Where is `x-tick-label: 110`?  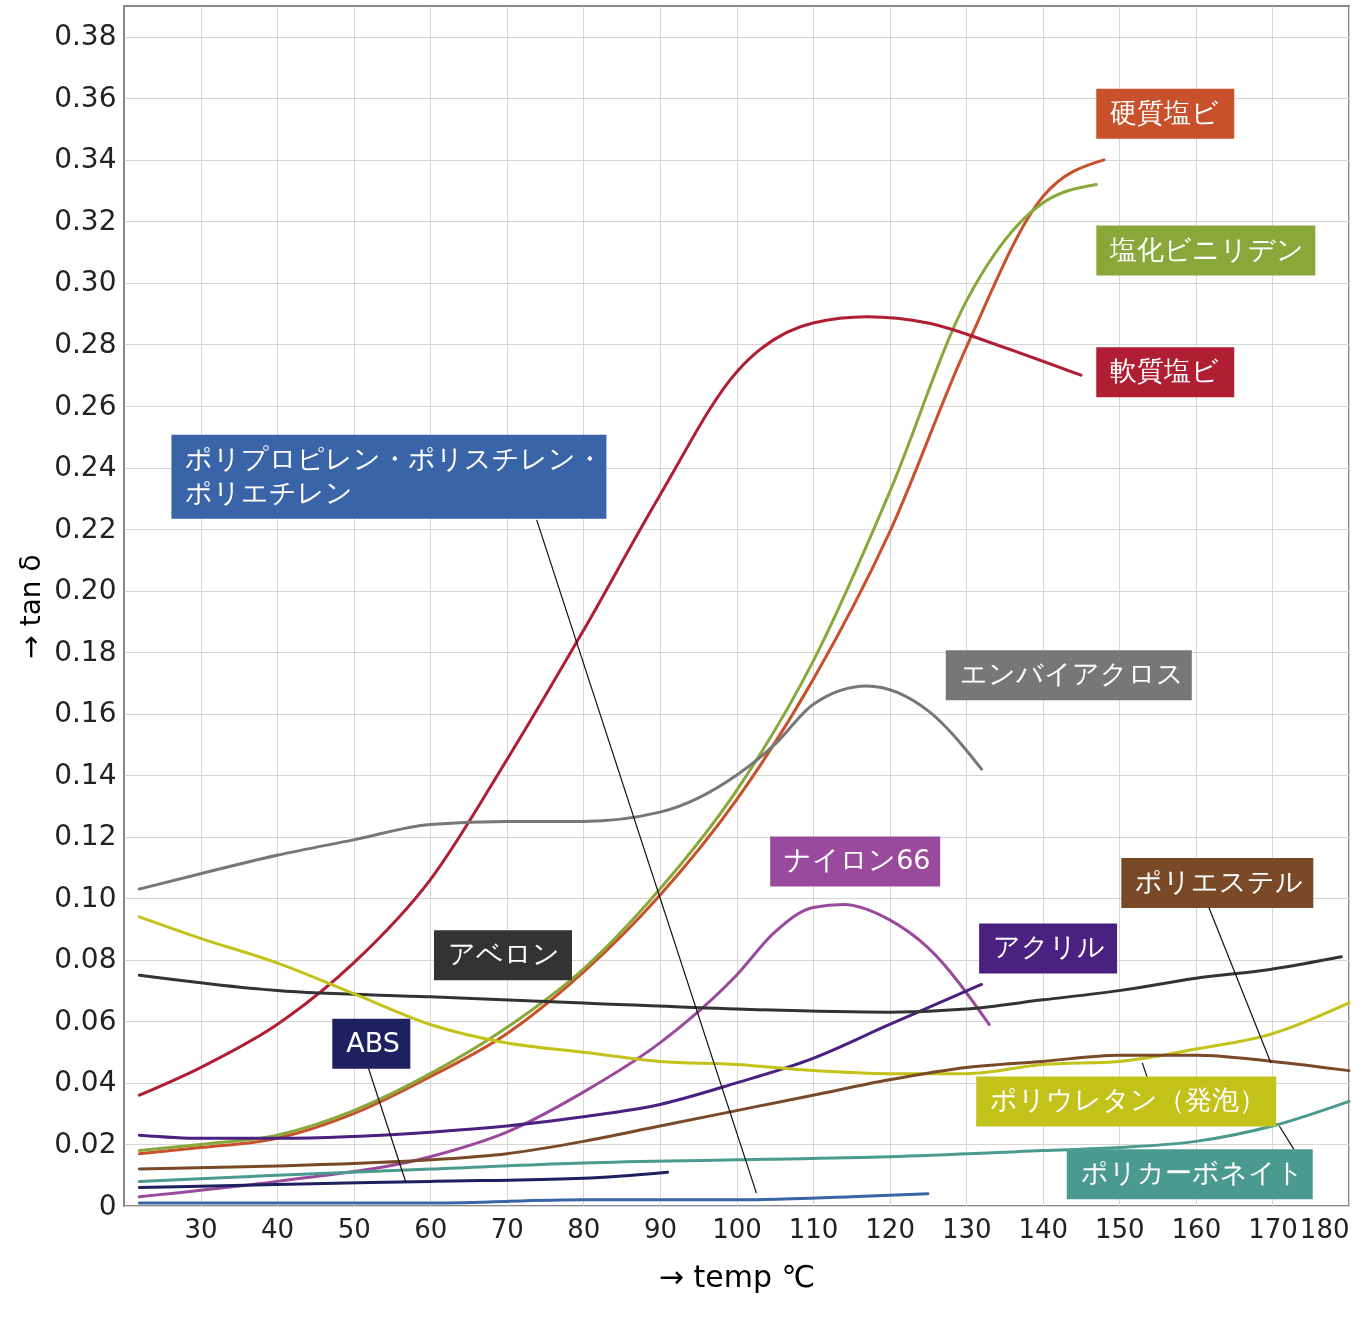
x-tick-label: 110 is located at coordinates (813, 1228).